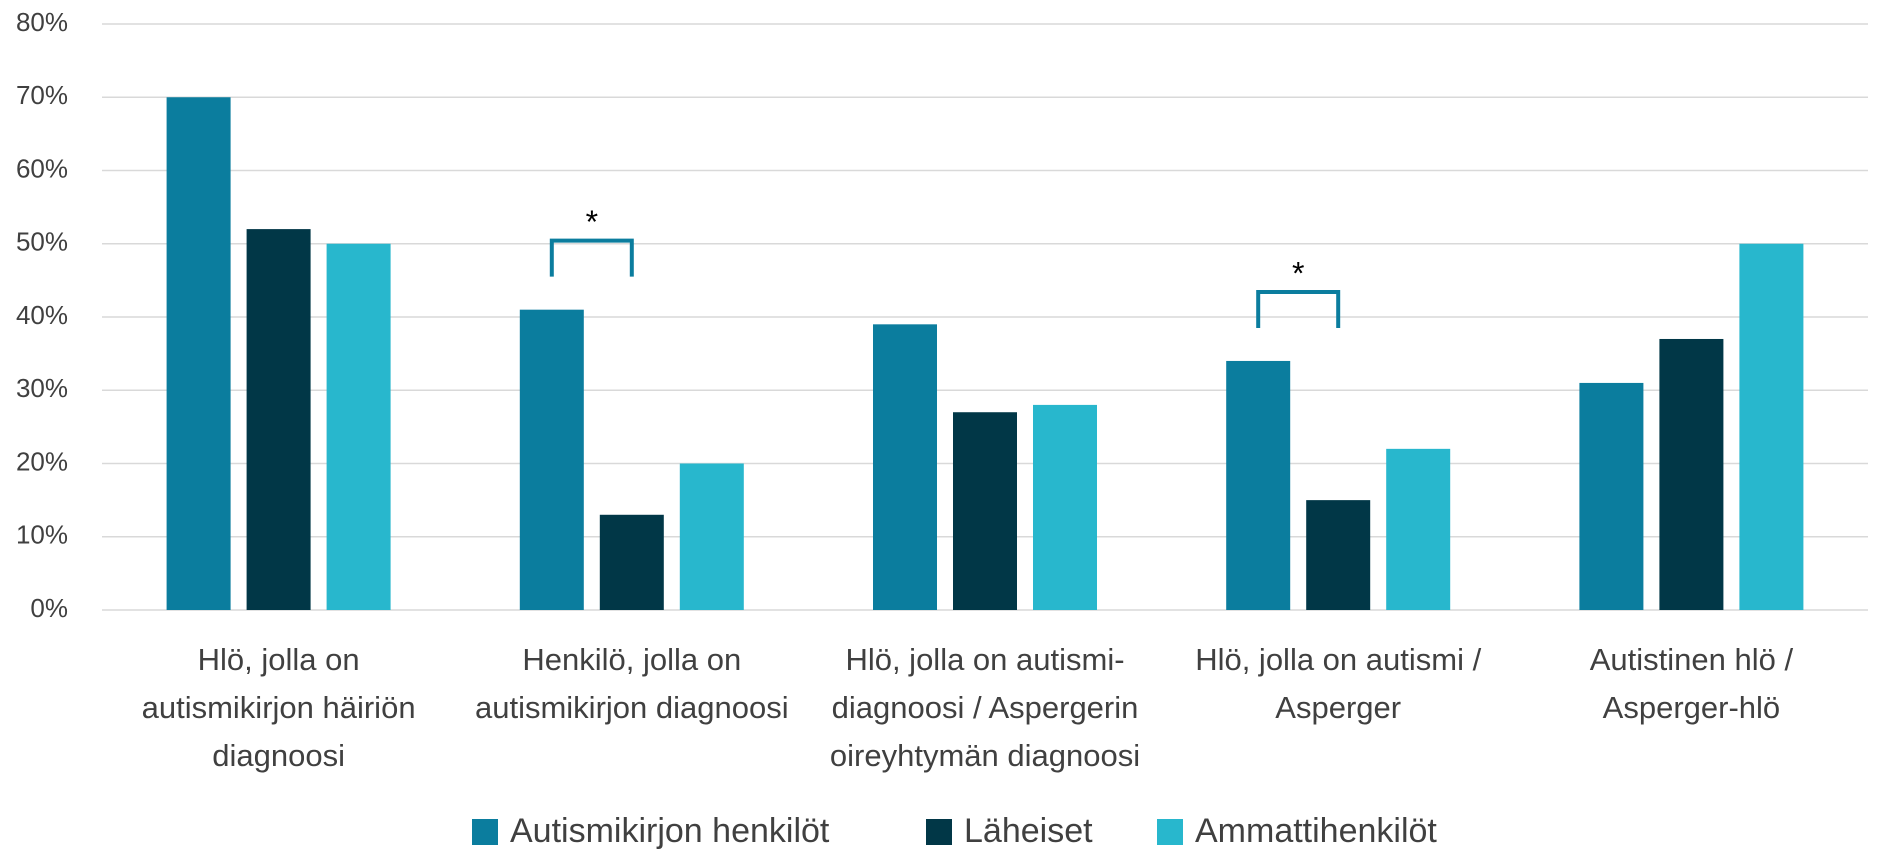  What do you see at coordinates (42, 535) in the screenshot?
I see `y-tick-label: 10%` at bounding box center [42, 535].